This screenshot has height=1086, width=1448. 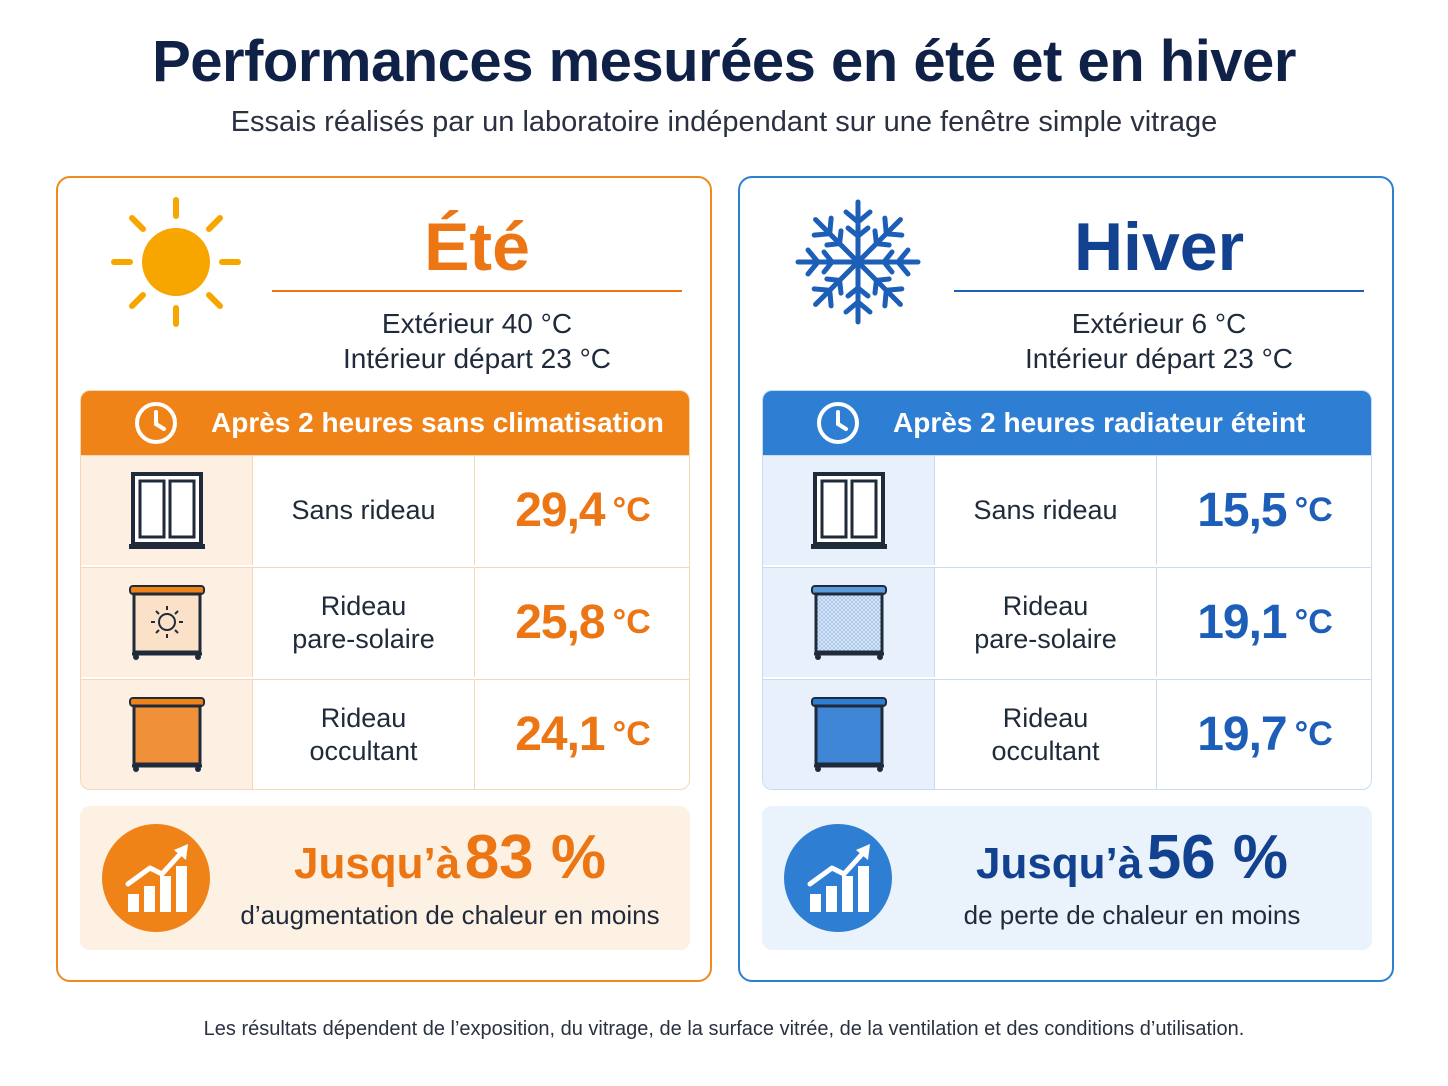 I want to click on table-row: Rideau pare-solaire 25,8 °C, so click(x=385, y=622).